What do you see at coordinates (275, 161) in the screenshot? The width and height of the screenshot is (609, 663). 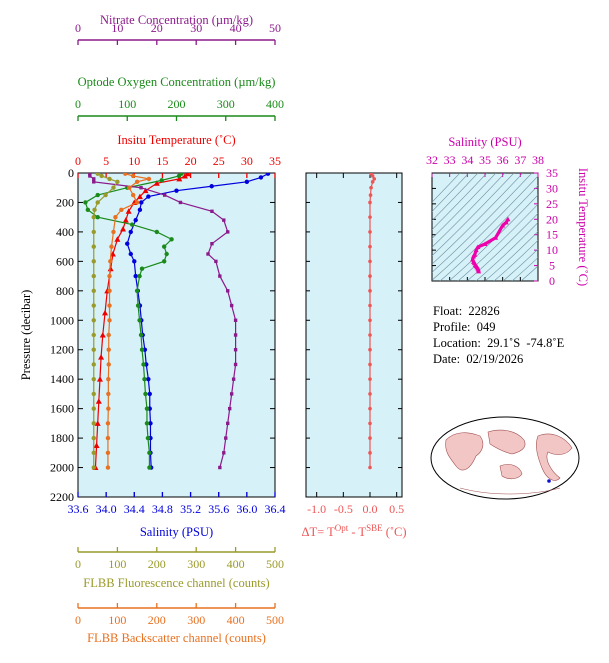 I see `temperature-tick-label: 35` at bounding box center [275, 161].